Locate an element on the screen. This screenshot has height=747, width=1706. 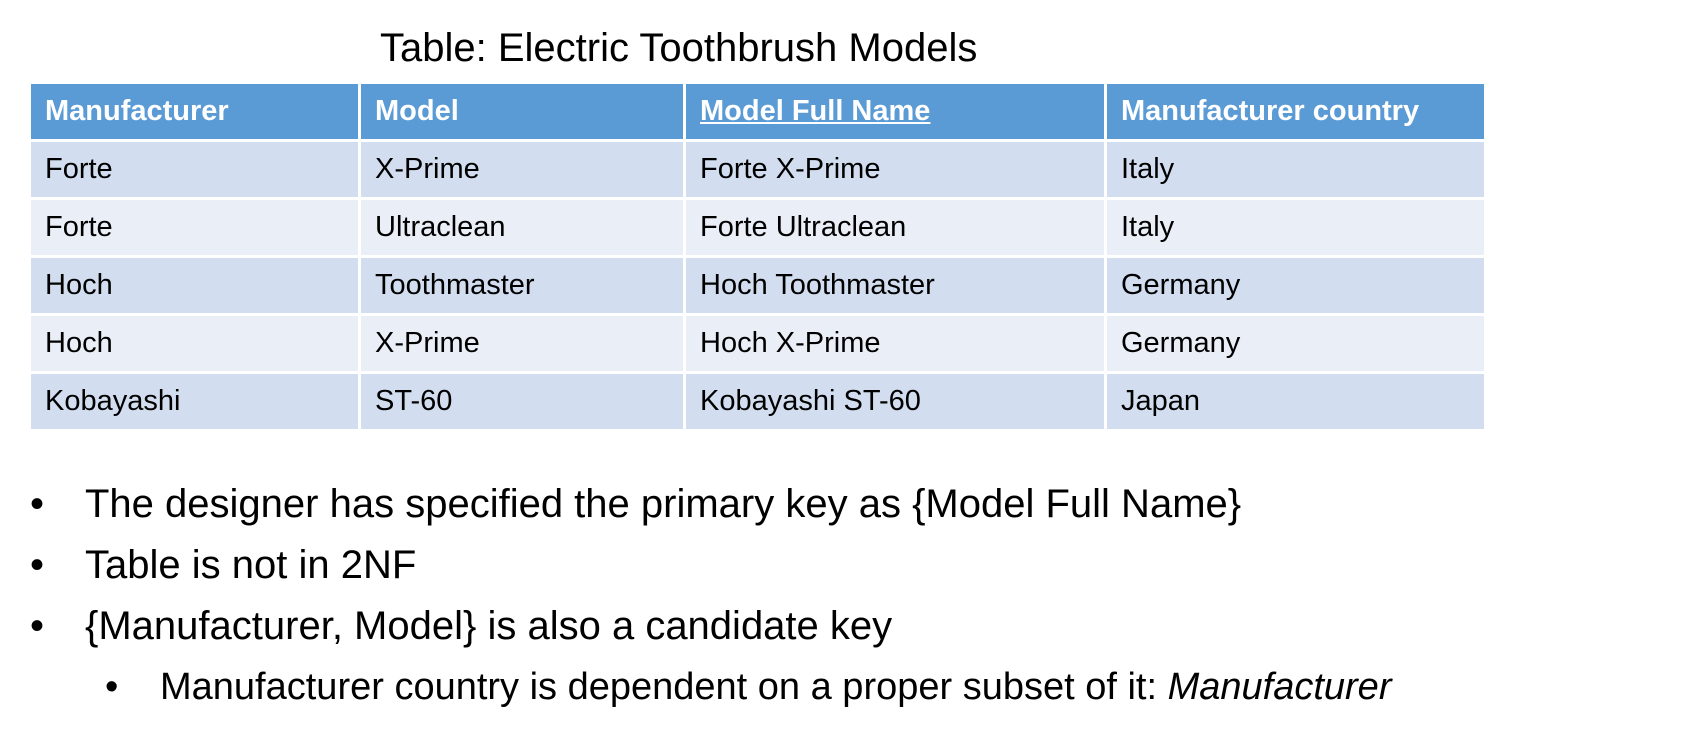
column-header-manufacturer-country: Manufacturer country is located at coordinates (1295, 111).